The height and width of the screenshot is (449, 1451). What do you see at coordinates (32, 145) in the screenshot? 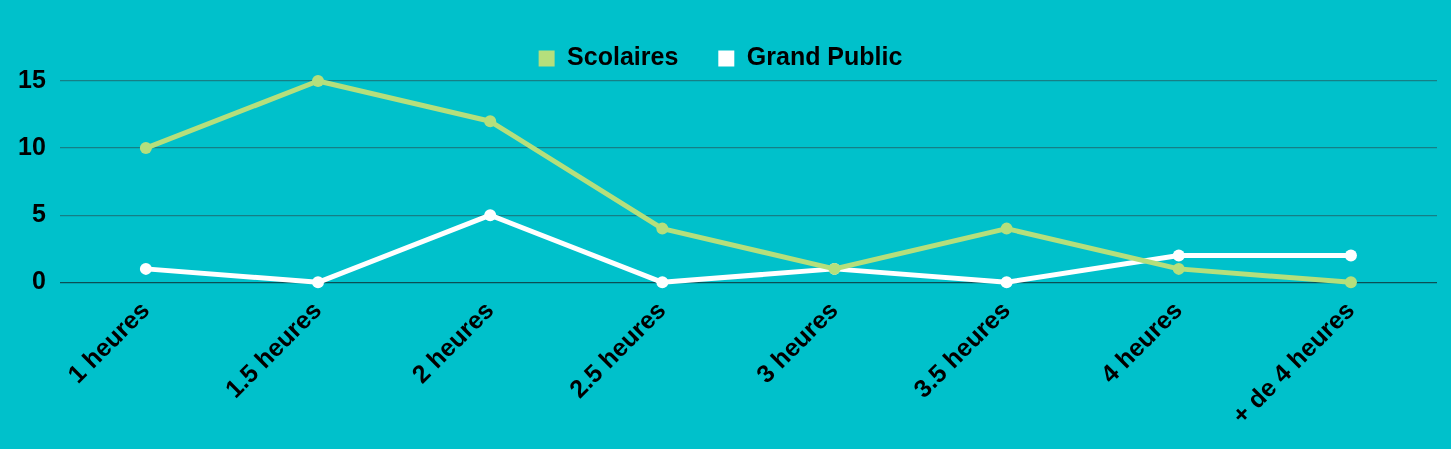
I see `y-tick-label: 10` at bounding box center [32, 145].